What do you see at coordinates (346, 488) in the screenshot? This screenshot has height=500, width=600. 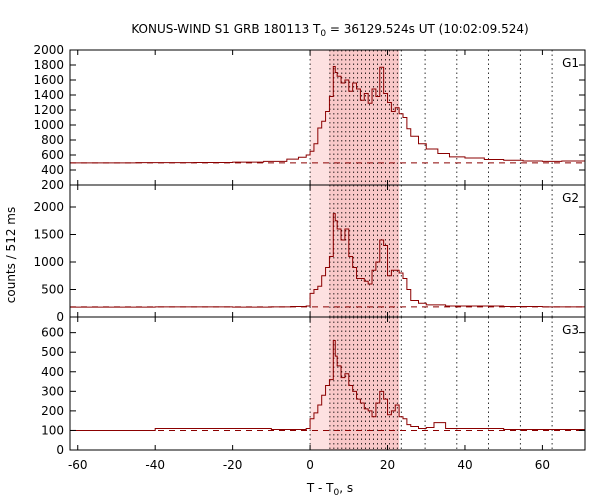 I see `x-axis-title-rest: , s` at bounding box center [346, 488].